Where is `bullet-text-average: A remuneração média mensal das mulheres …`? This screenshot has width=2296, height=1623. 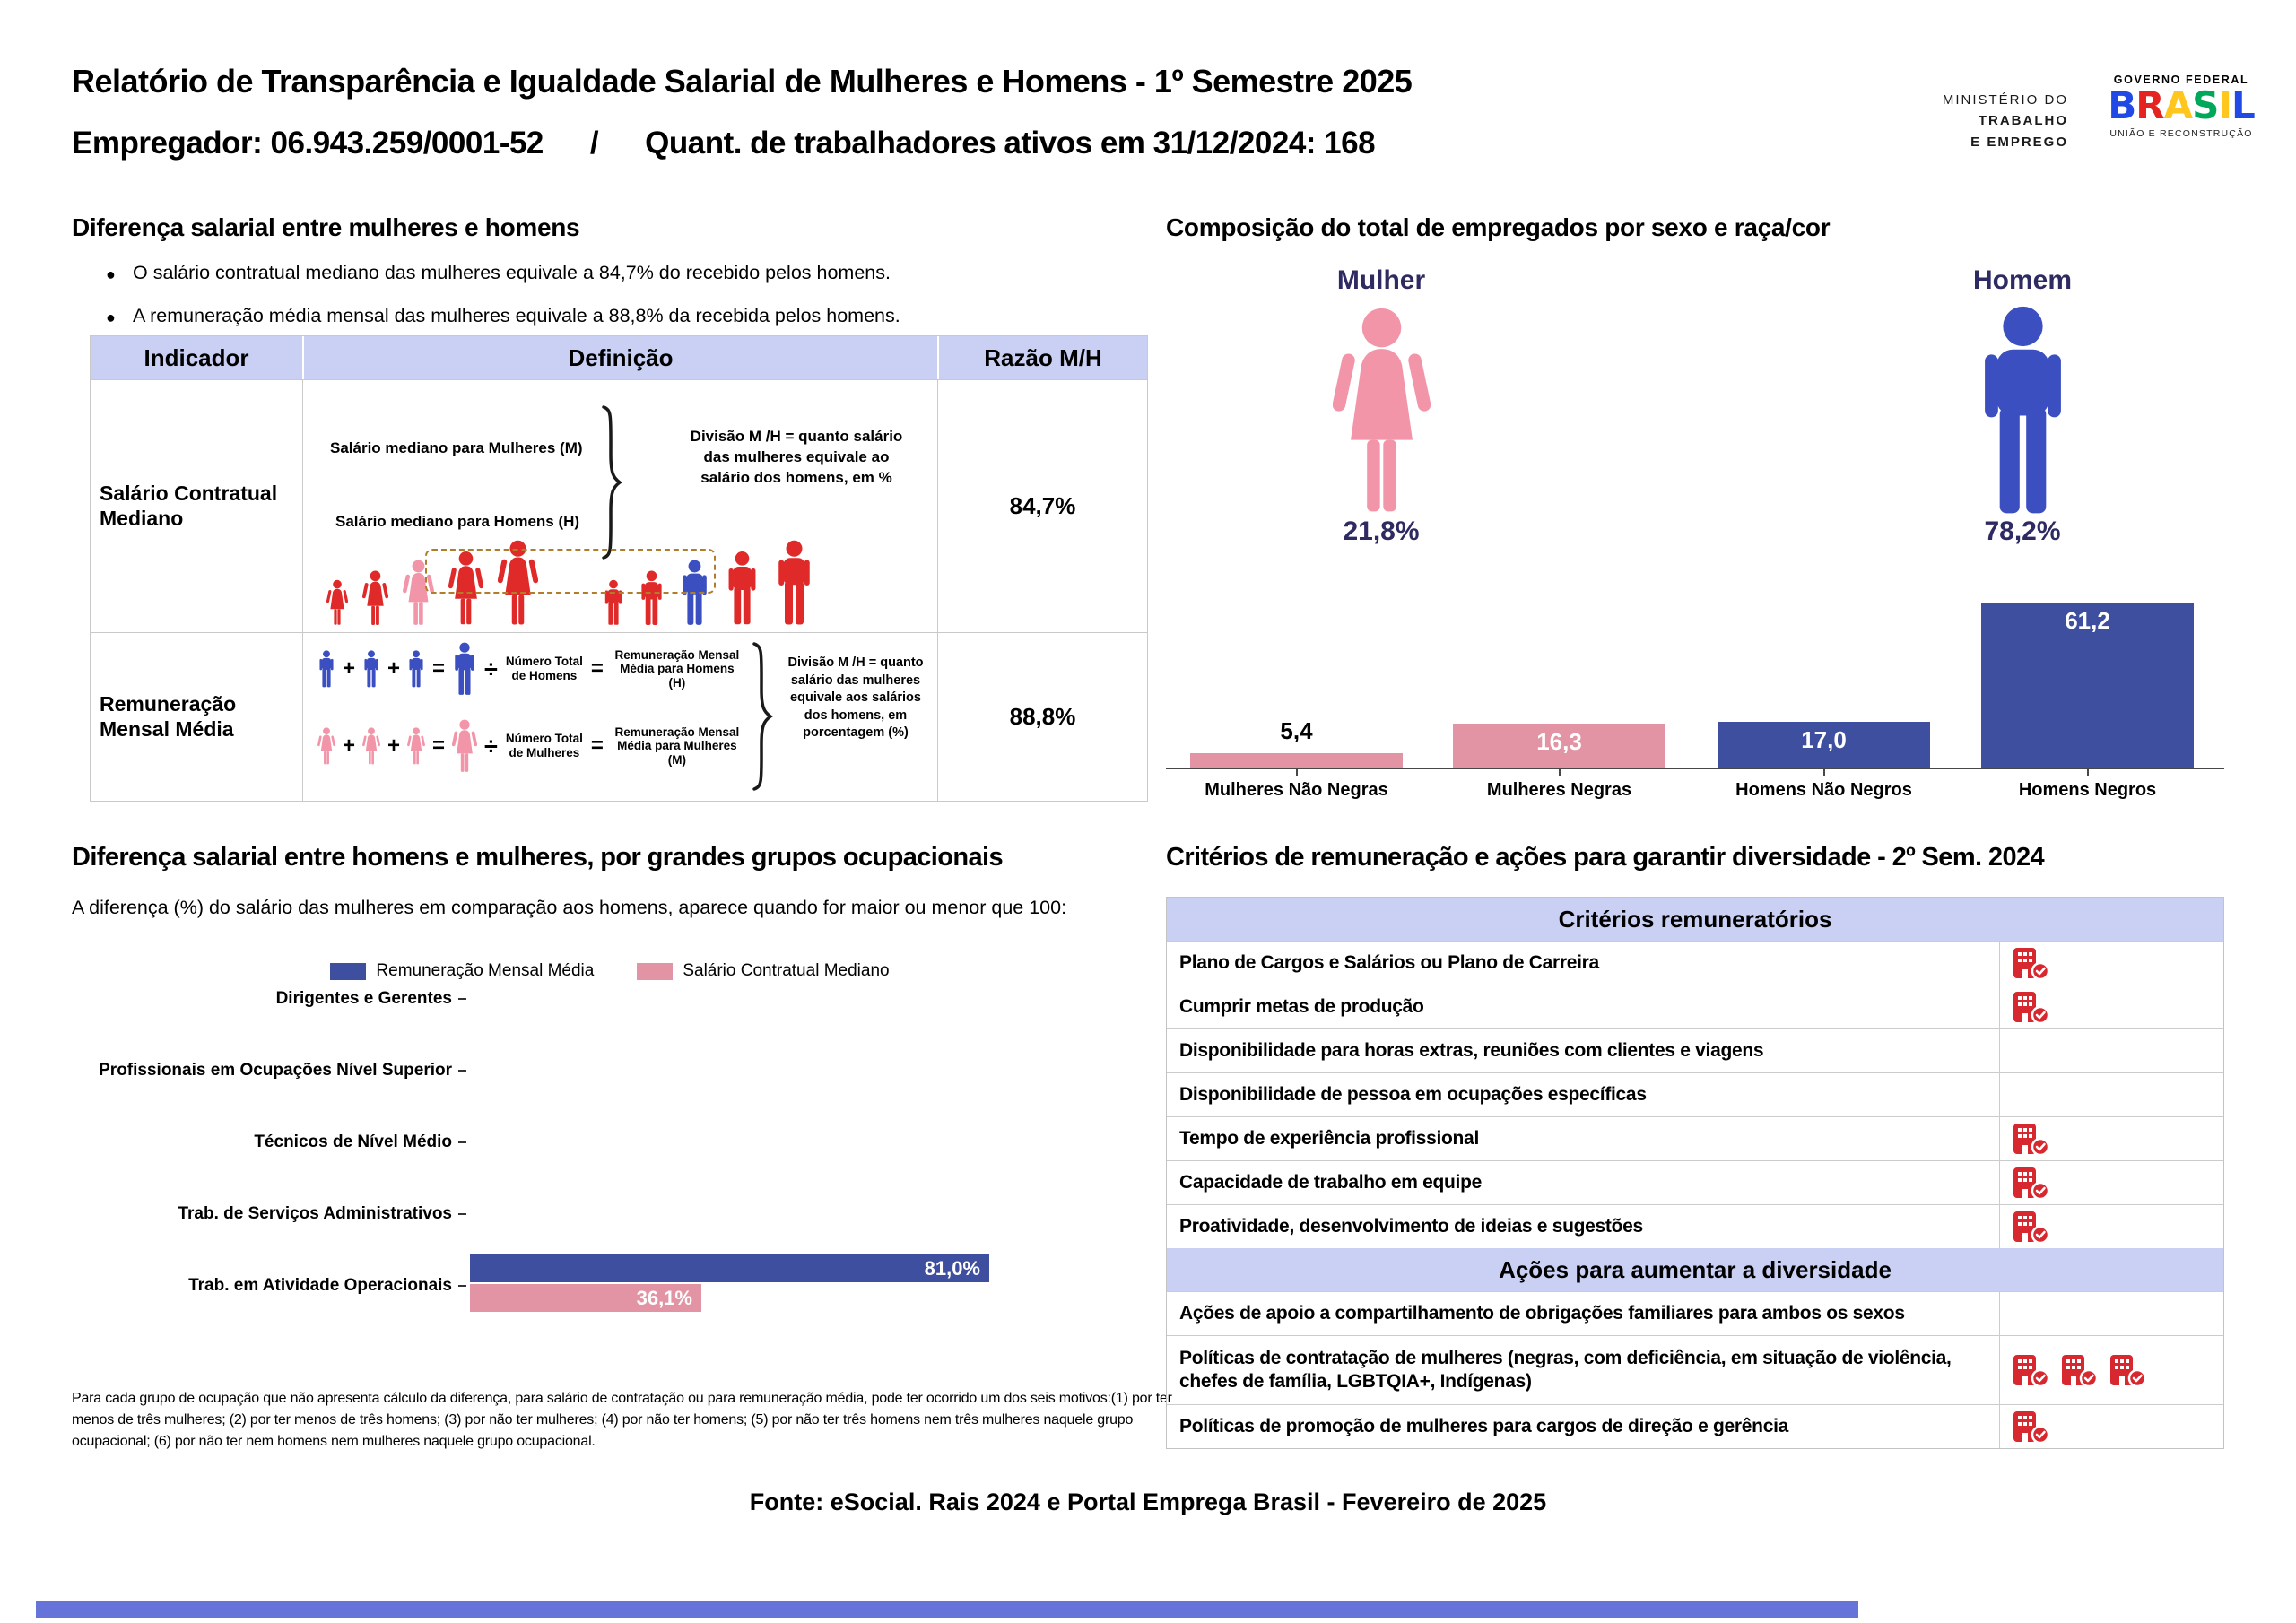 bullet-text-average: A remuneração média mensal das mulheres … is located at coordinates (516, 315).